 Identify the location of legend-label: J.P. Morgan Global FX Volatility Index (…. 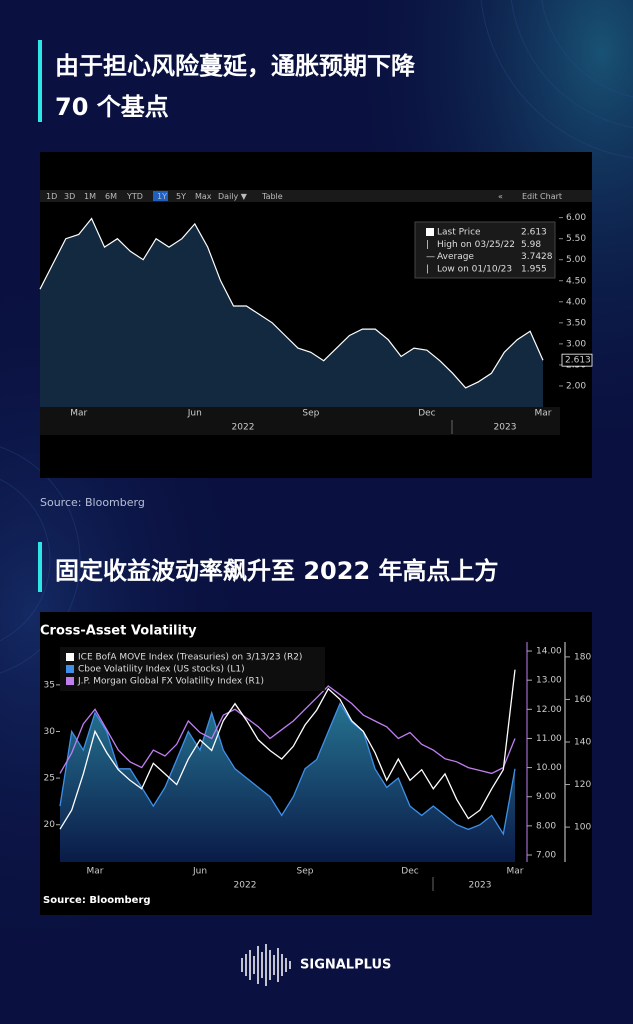
(170, 682).